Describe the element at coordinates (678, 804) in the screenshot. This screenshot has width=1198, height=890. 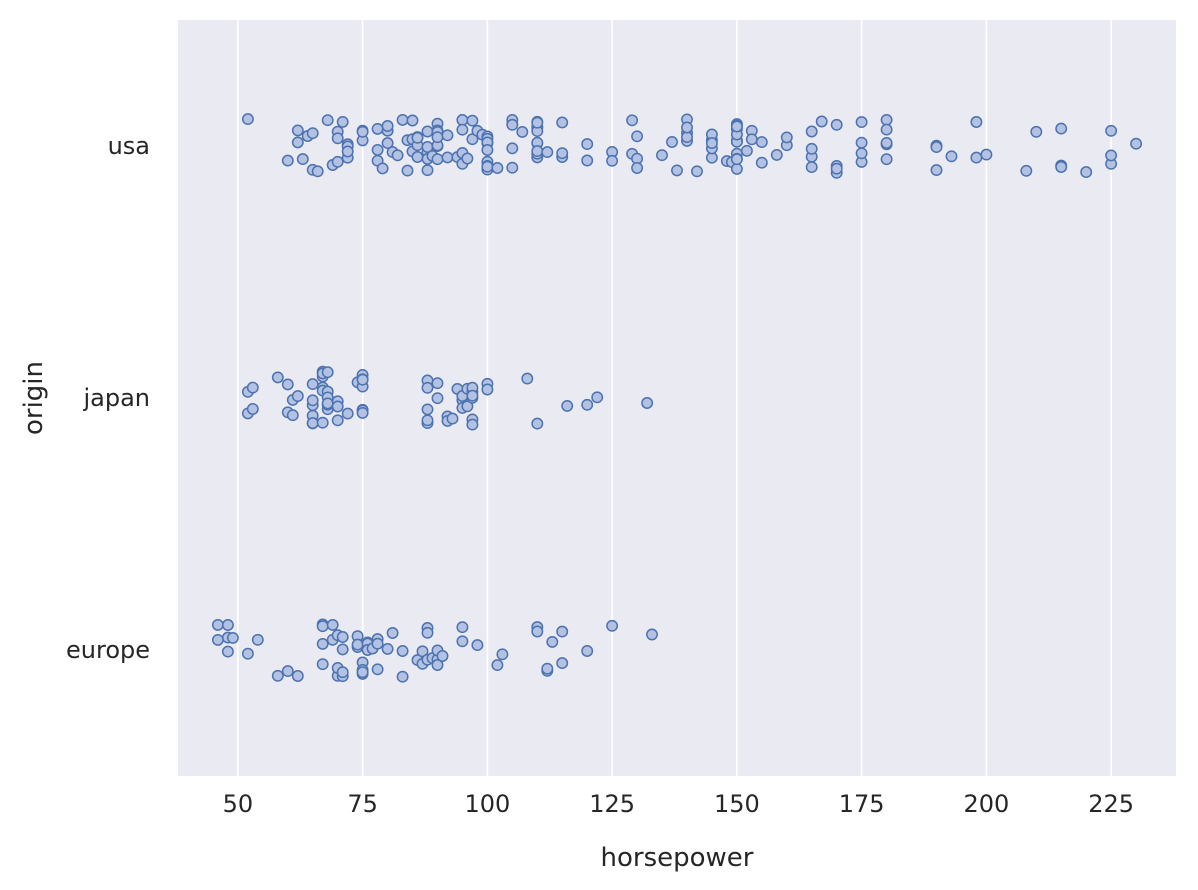
I see `x-axis-ticks: 50 75 100 125 150 175 200 225` at that location.